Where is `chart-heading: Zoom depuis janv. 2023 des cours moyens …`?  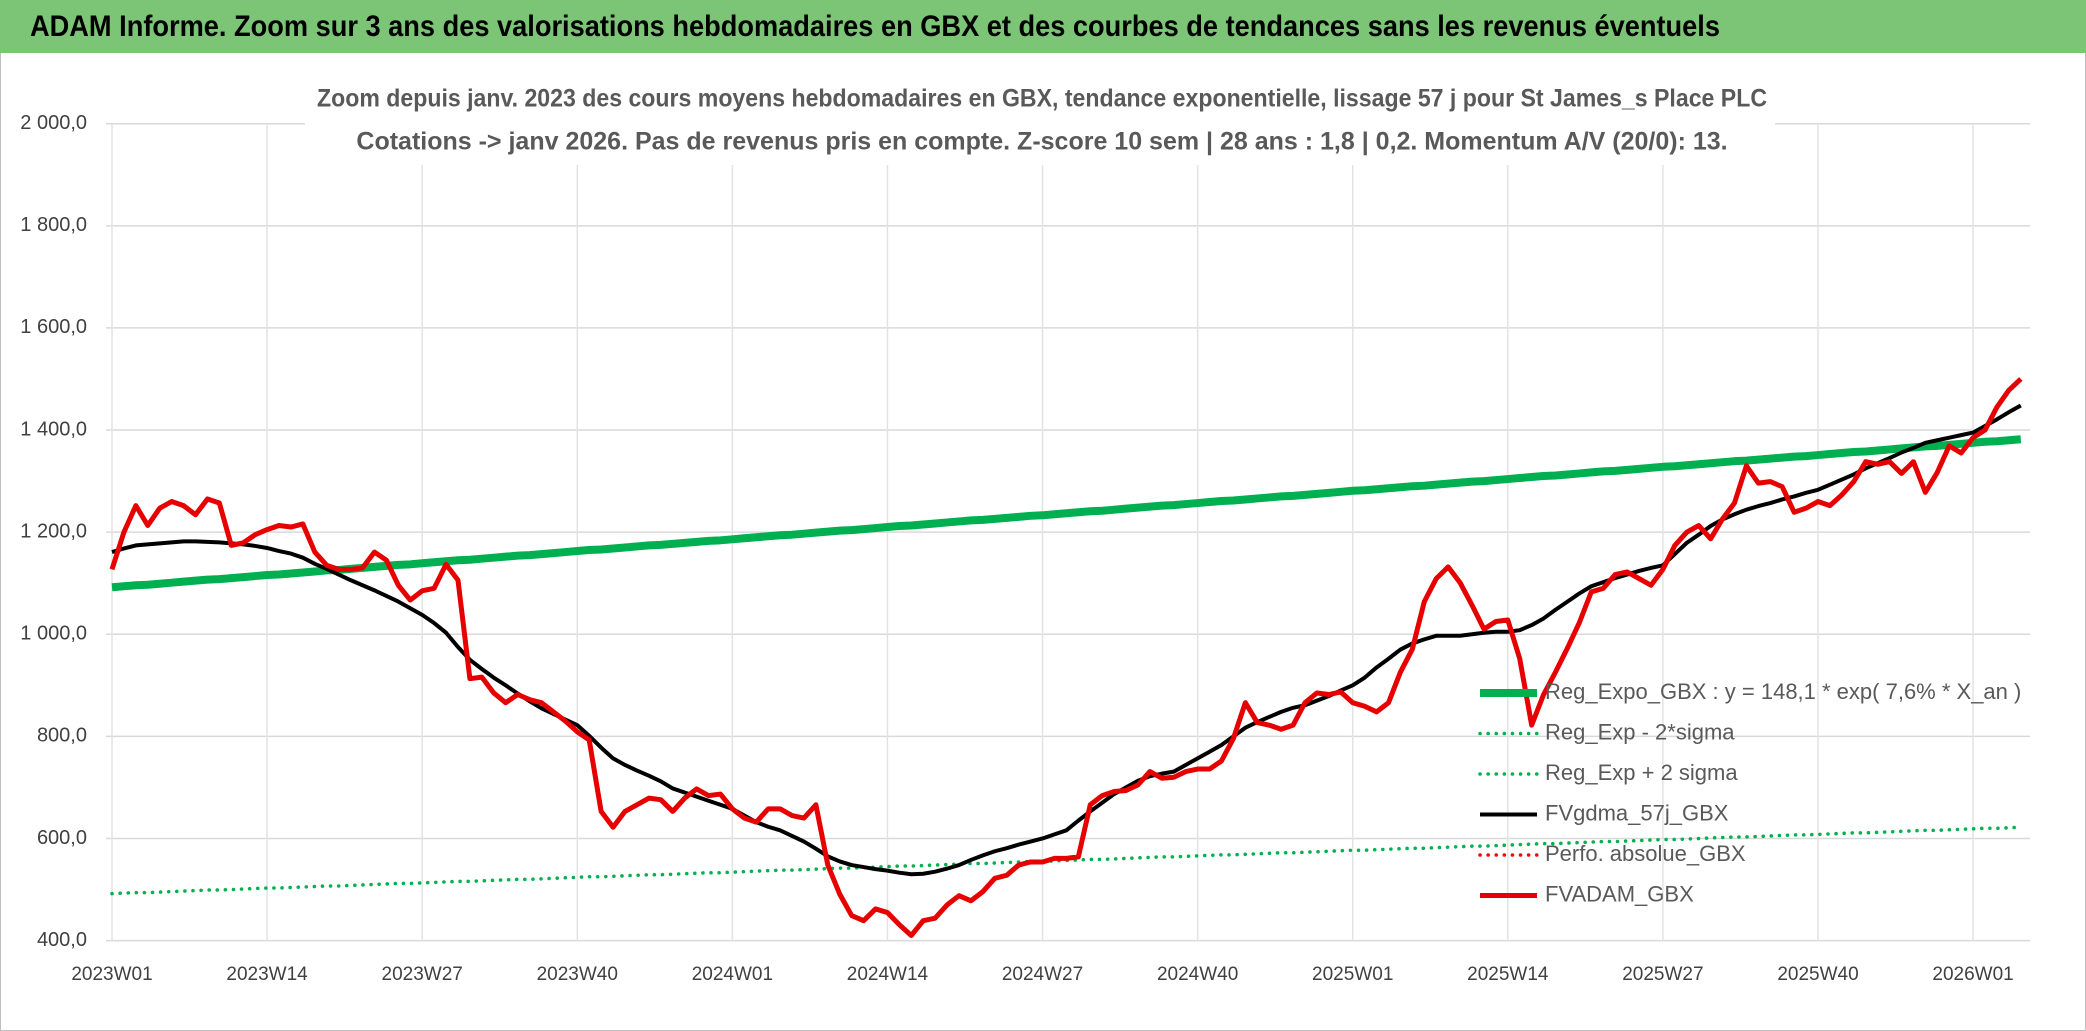 chart-heading: Zoom depuis janv. 2023 des cours moyens … is located at coordinates (1040, 122).